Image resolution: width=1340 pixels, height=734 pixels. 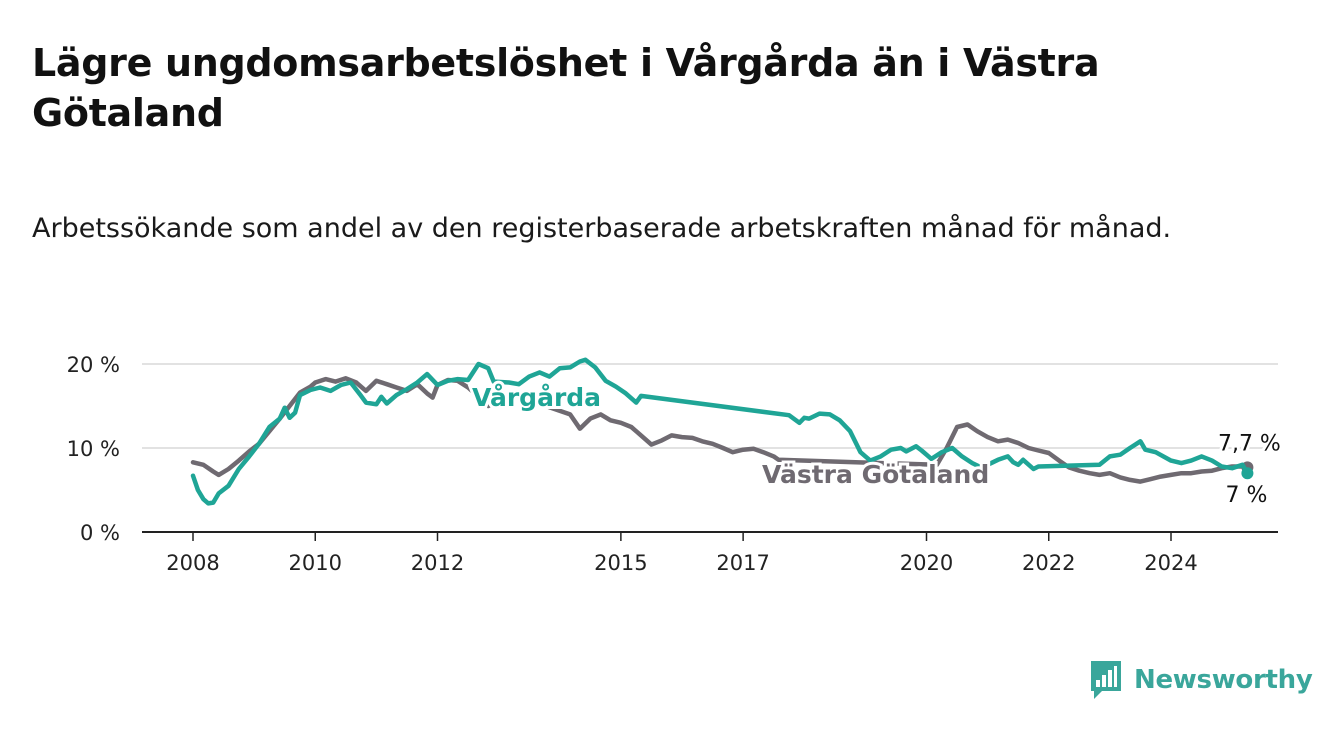 I want to click on y-tick-label: 20 %, so click(x=93, y=365).